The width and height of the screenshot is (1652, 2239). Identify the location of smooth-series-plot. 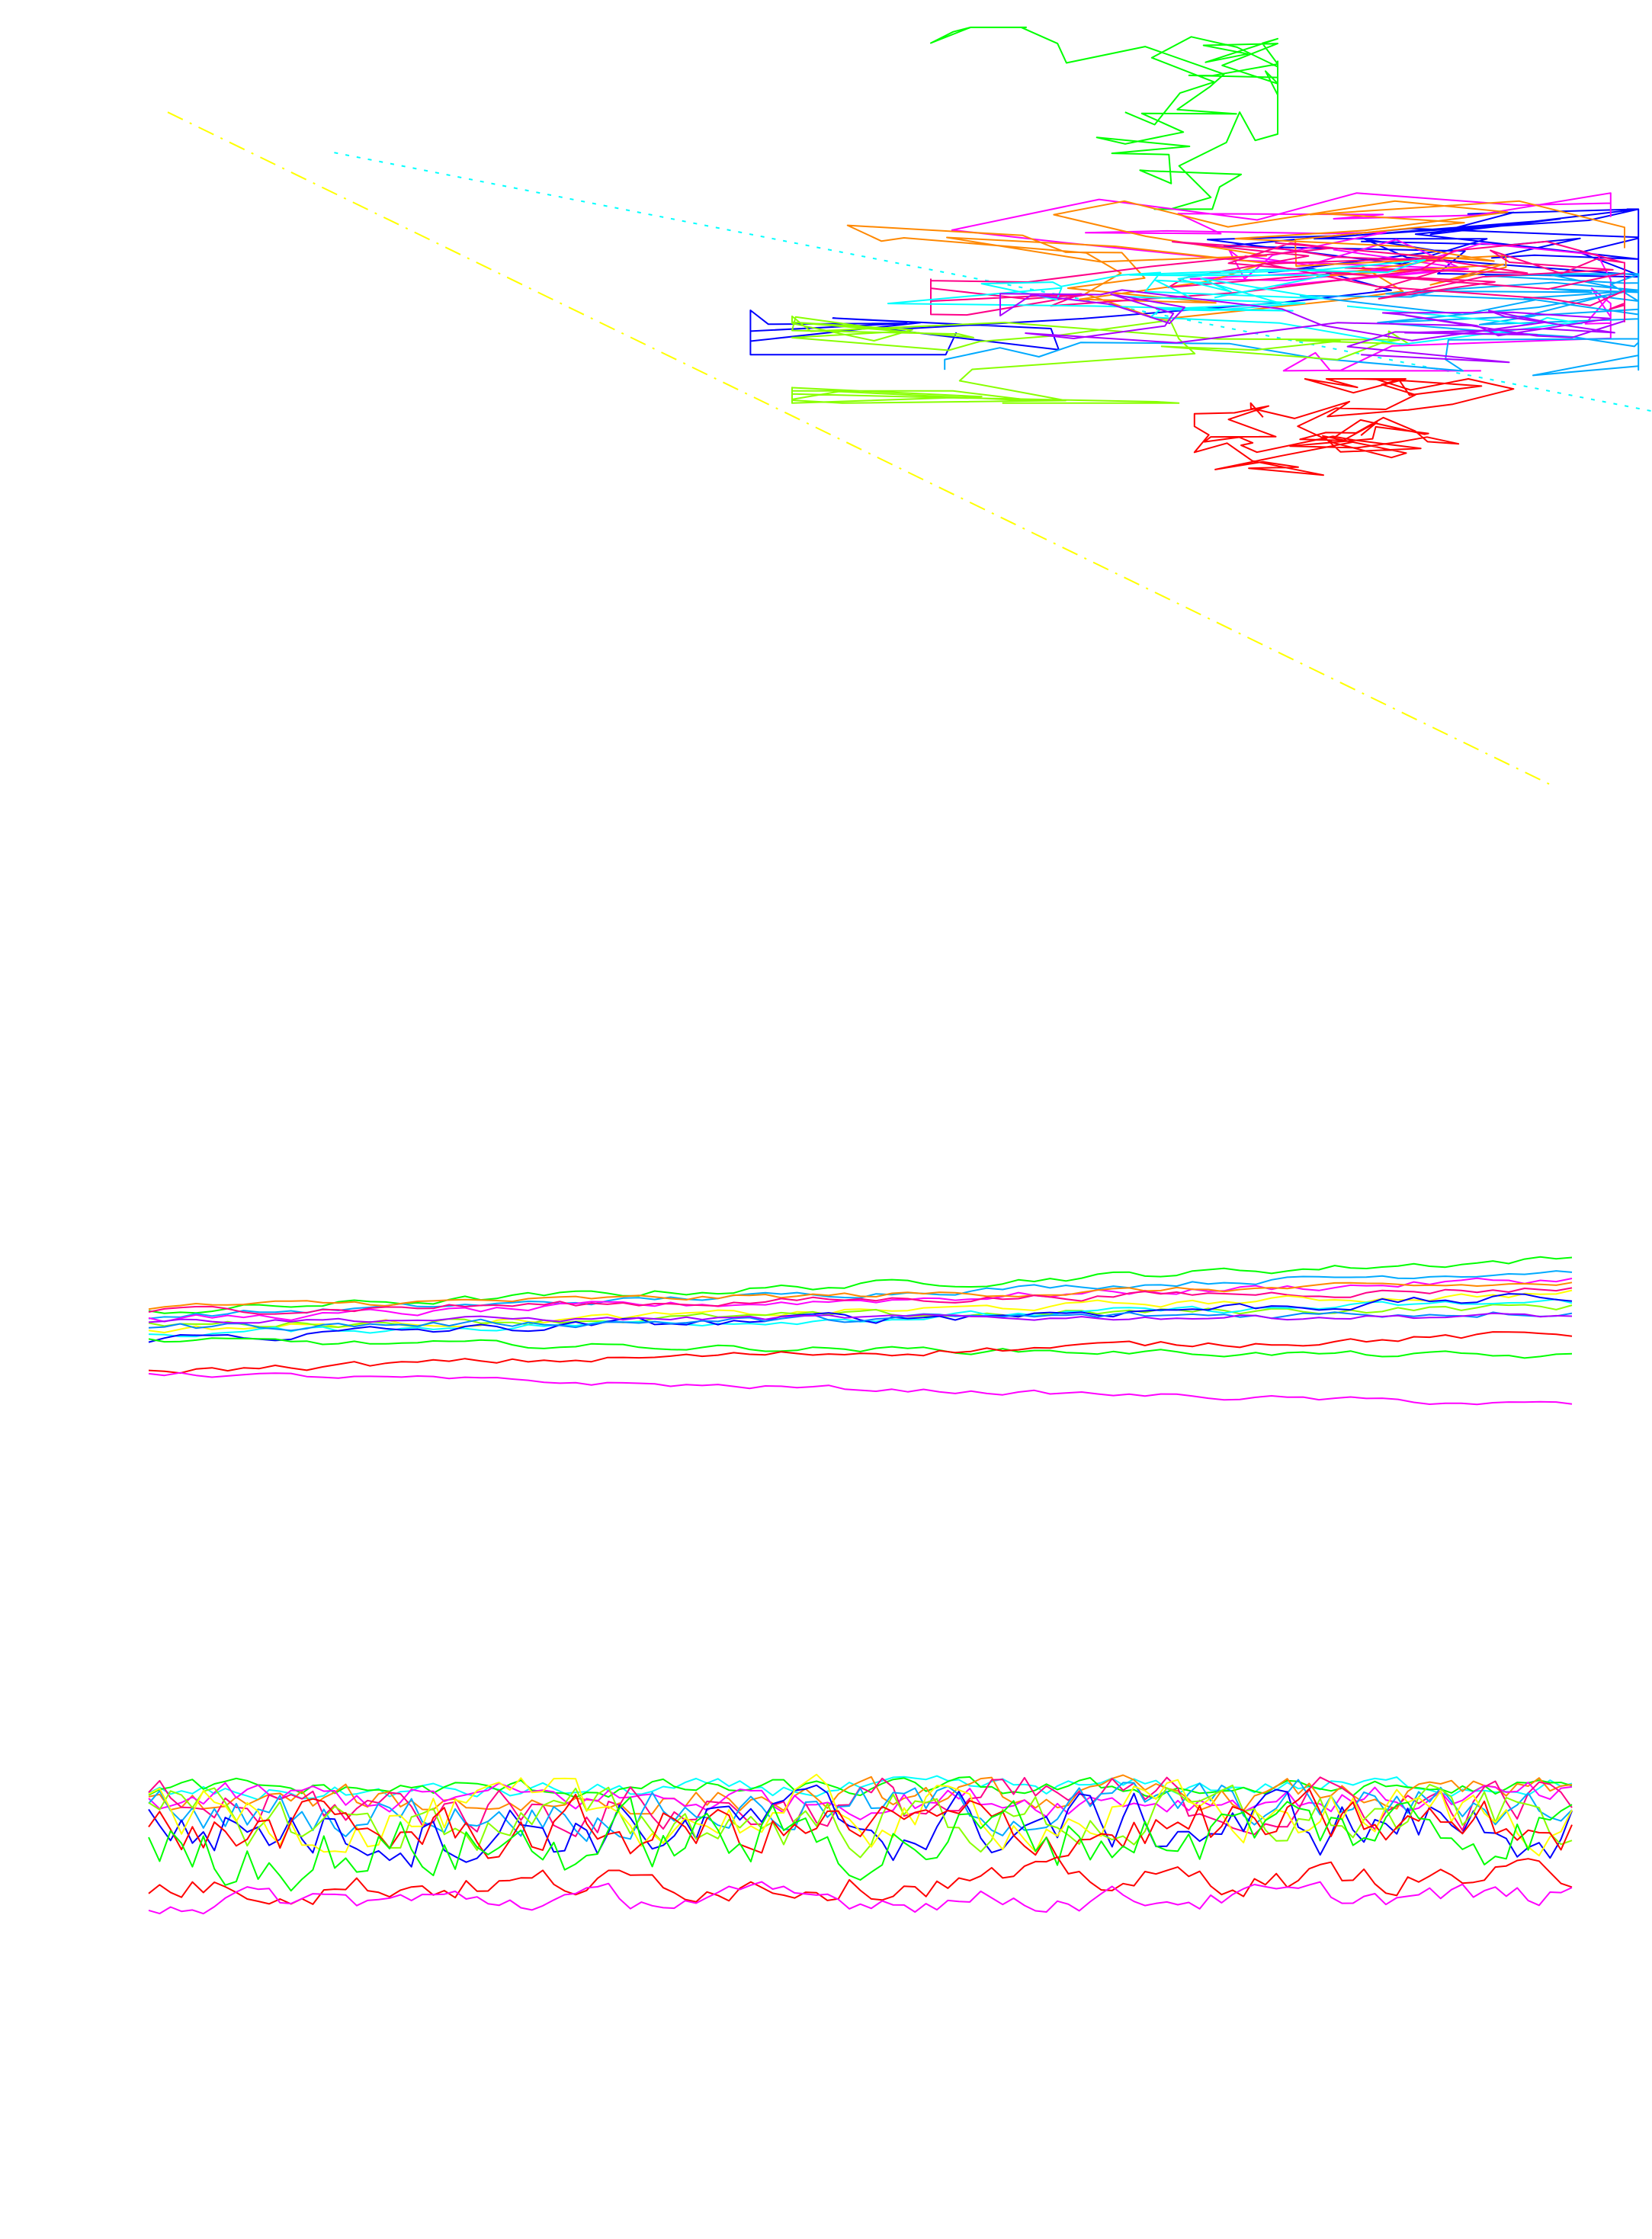
(861, 1331).